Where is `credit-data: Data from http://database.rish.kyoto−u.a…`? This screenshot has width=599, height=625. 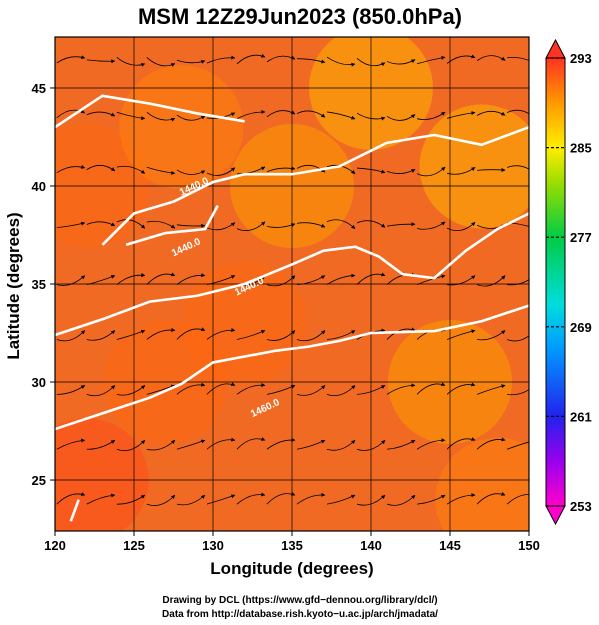
credit-data: Data from http://database.rish.kyoto−u.a… is located at coordinates (300, 614).